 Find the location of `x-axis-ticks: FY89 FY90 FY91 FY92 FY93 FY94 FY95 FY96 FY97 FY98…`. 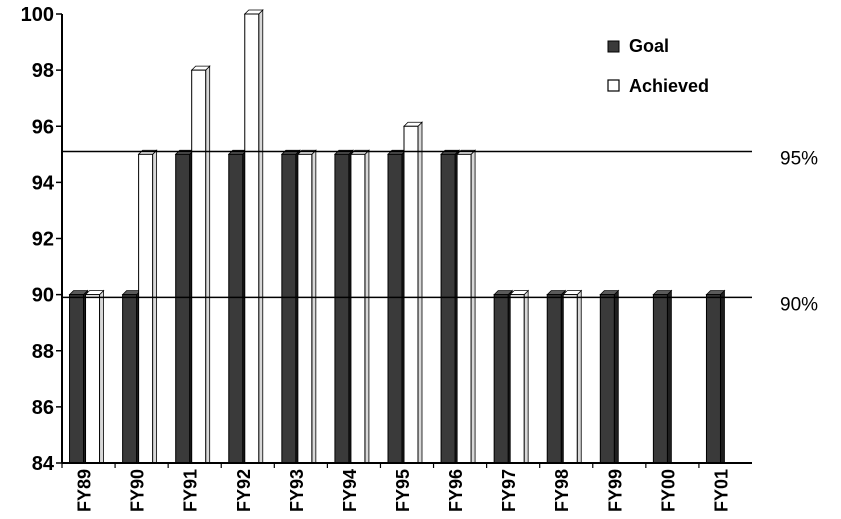

x-axis-ticks: FY89 FY90 FY91 FY92 FY93 FY94 FY95 FY96 FY97 FY98… is located at coordinates (396, 487).